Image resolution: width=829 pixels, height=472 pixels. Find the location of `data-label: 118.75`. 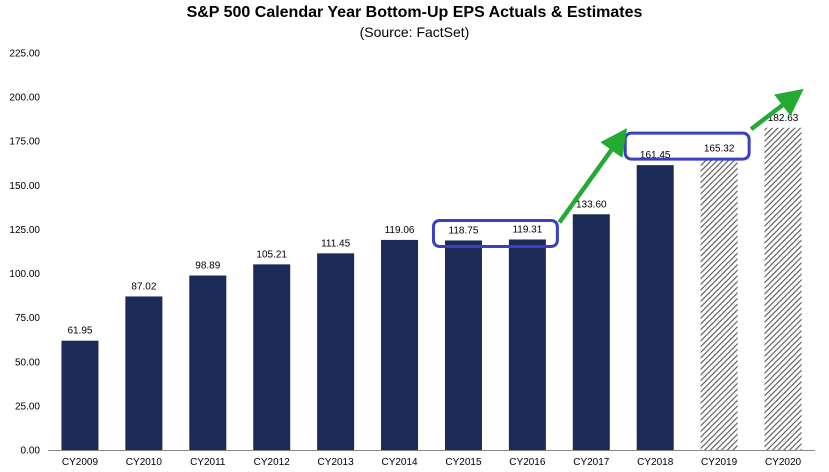

data-label: 118.75 is located at coordinates (464, 230).